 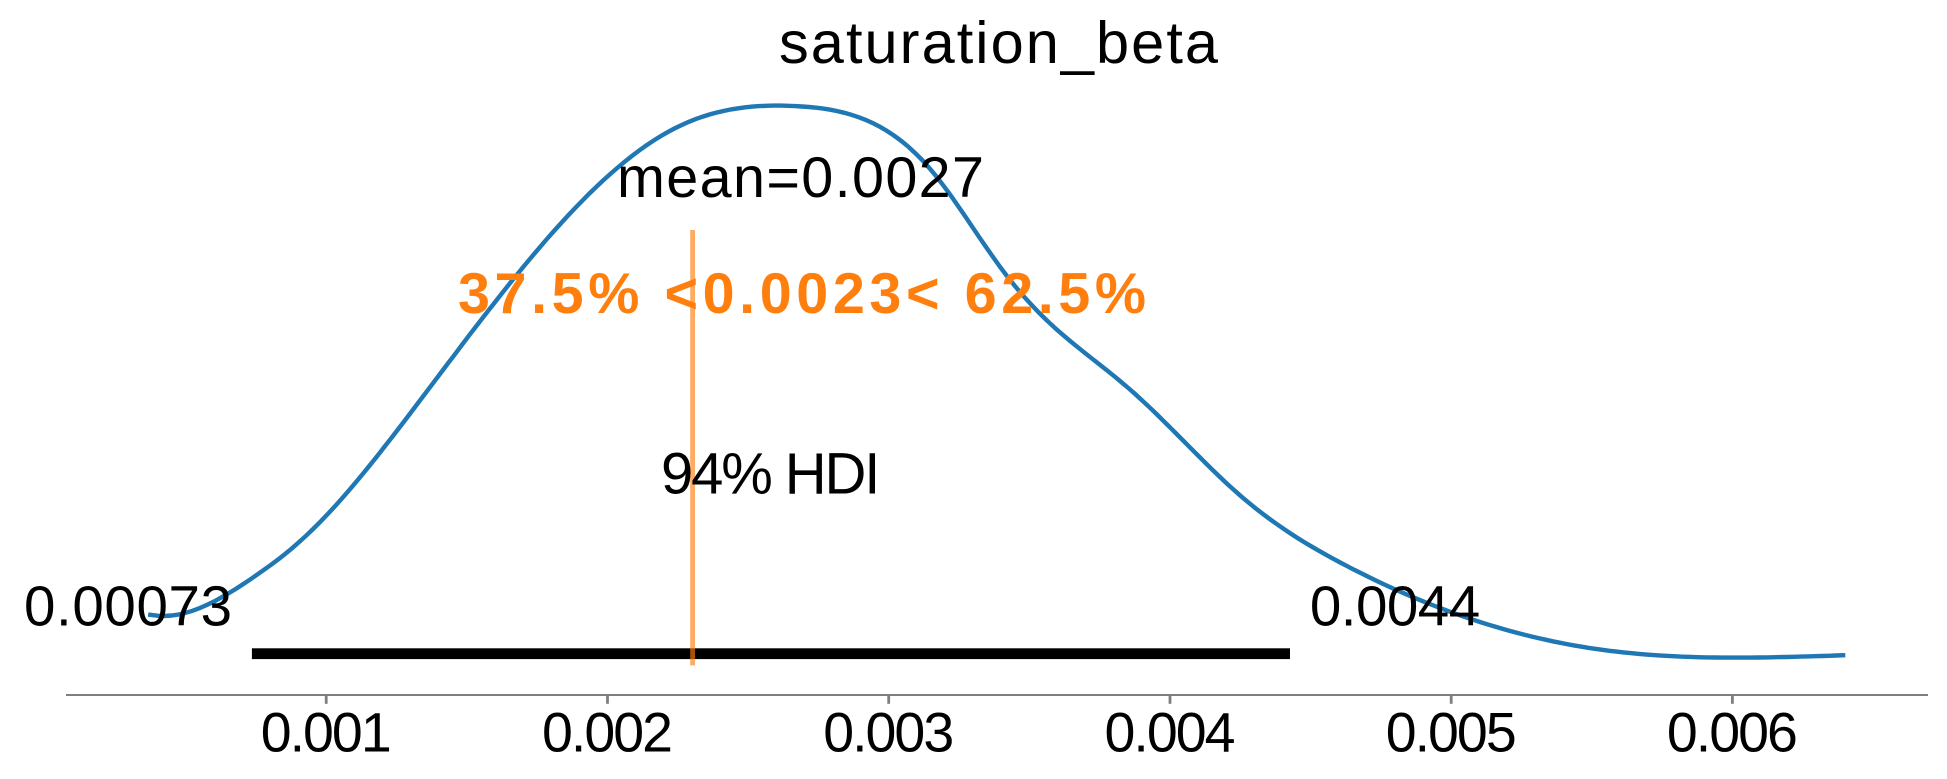 I want to click on svg-text: 0.00073, so click(x=128, y=606).